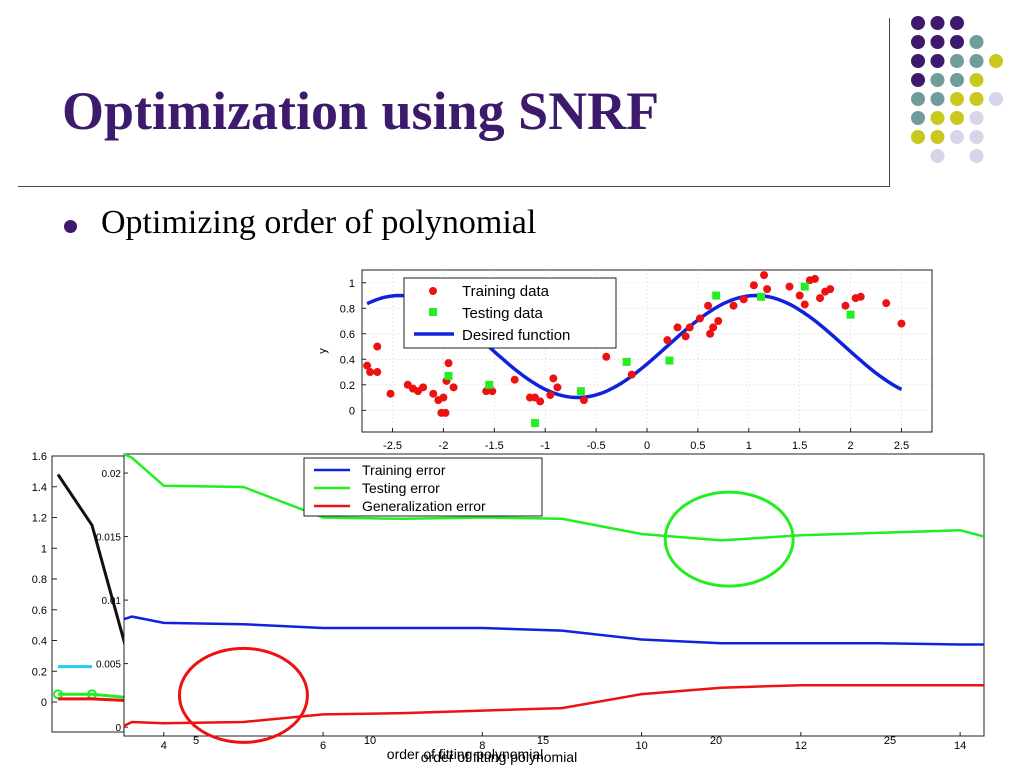 This screenshot has width=1024, height=768. What do you see at coordinates (889, 102) in the screenshot?
I see `title-vertical-divider` at bounding box center [889, 102].